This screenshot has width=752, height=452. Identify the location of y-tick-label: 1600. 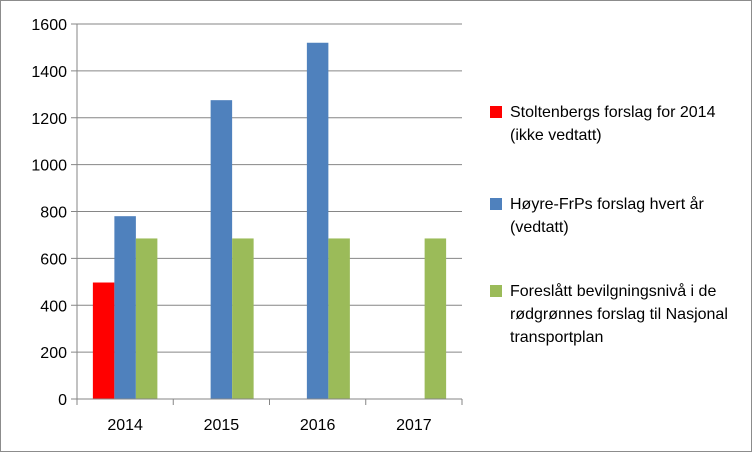
(49, 25).